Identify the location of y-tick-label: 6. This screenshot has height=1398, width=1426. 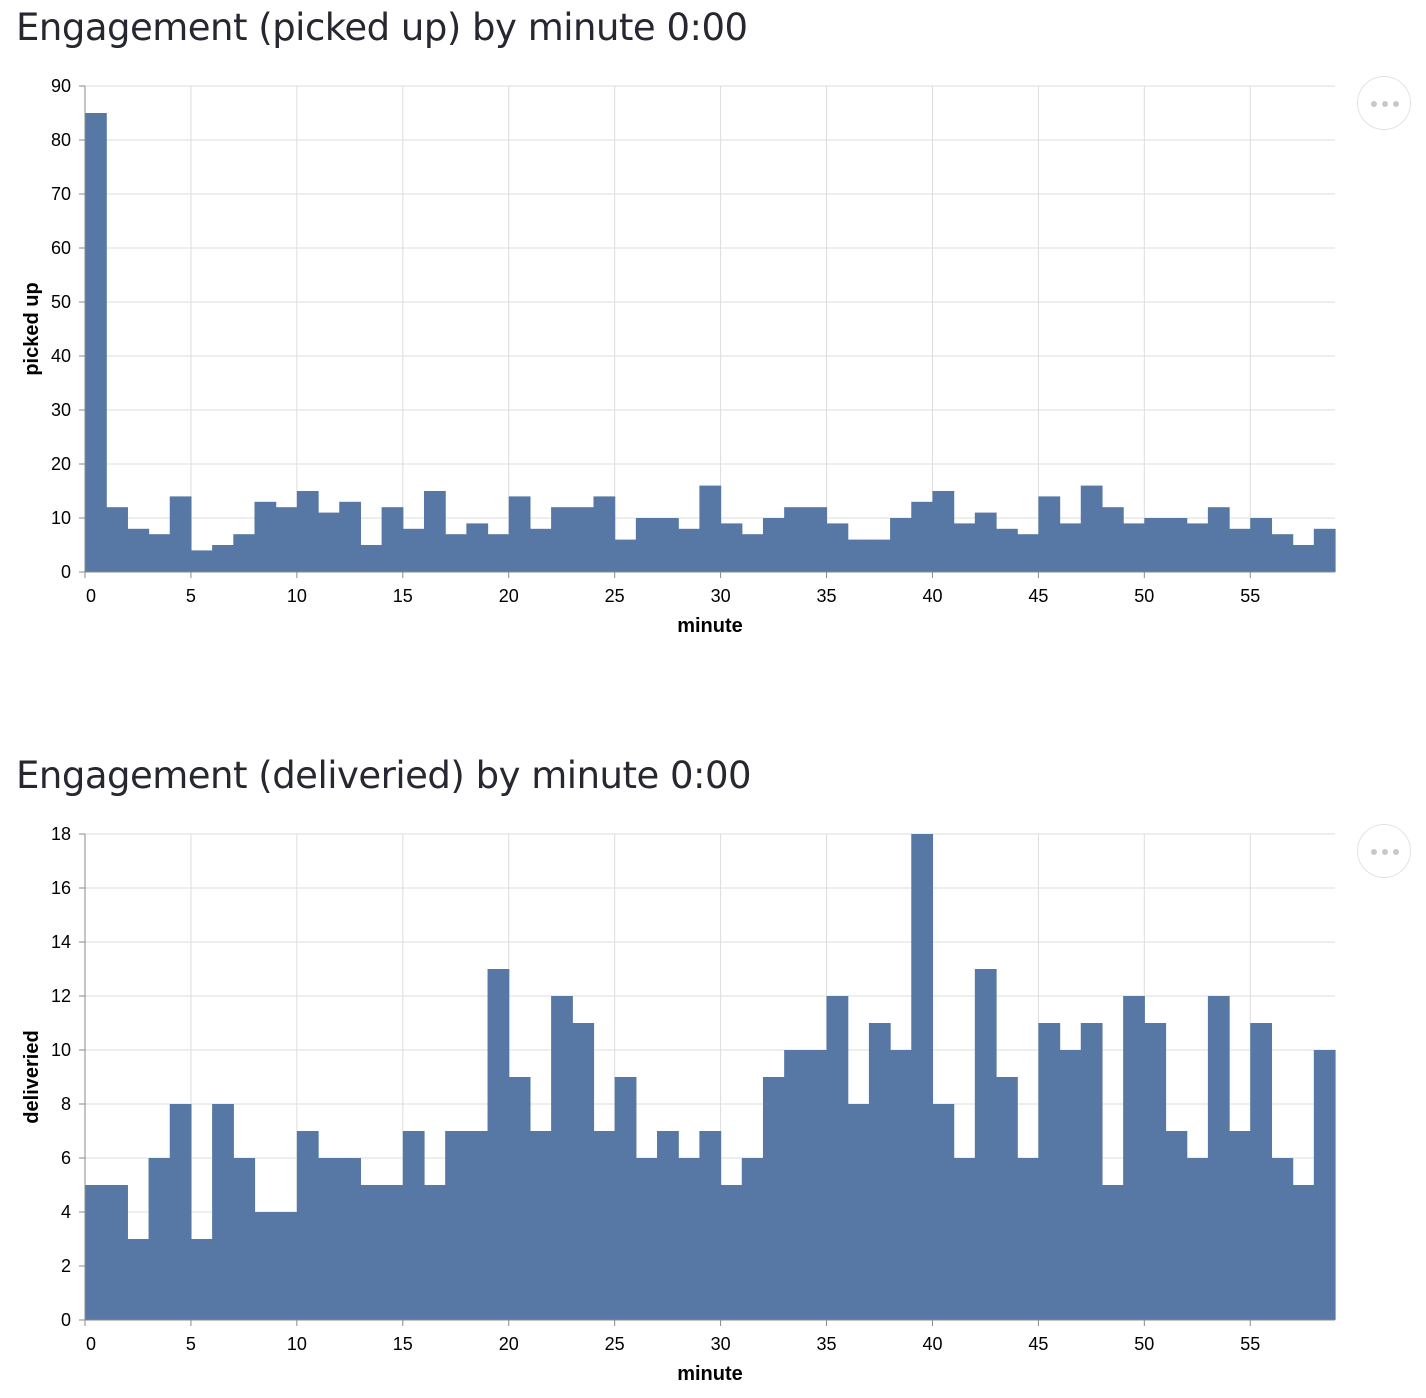
(66, 1158).